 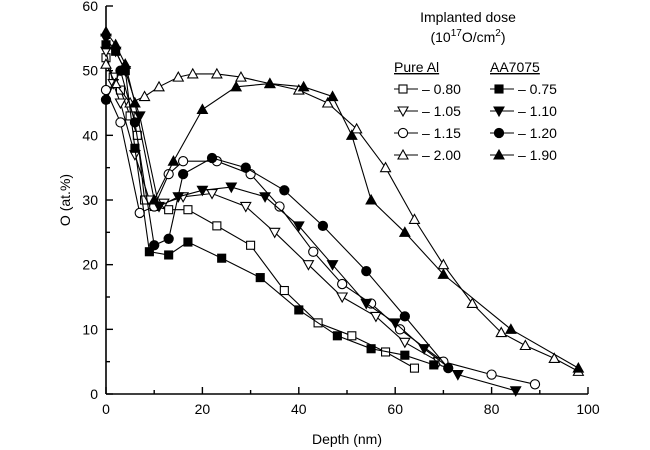 What do you see at coordinates (492, 409) in the screenshot?
I see `x-tick-label: 80` at bounding box center [492, 409].